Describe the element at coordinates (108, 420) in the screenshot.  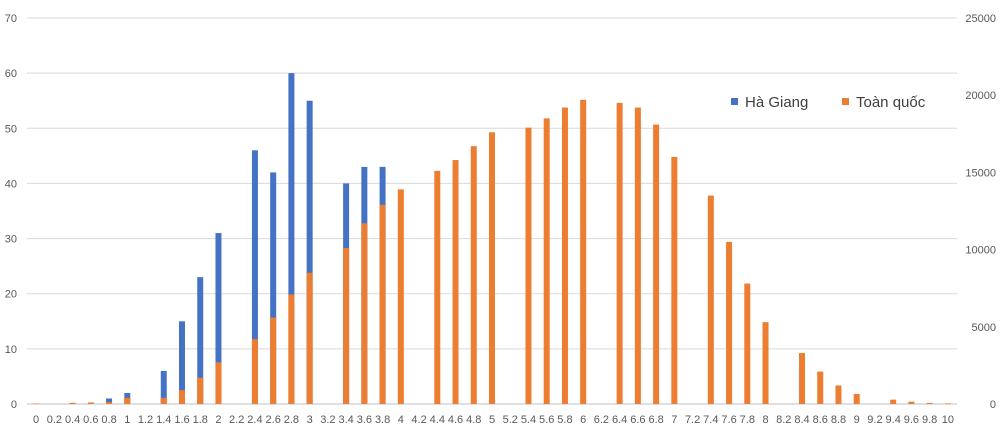
I see `x-tick-label: 0.8` at that location.